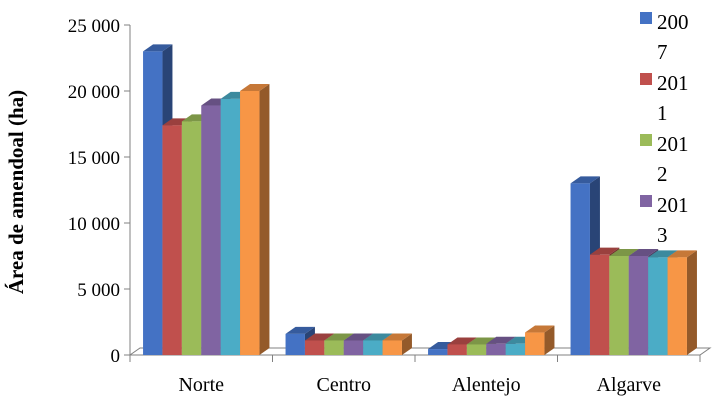 The height and width of the screenshot is (407, 714). What do you see at coordinates (94, 92) in the screenshot?
I see `y-tick-label: 20 000` at bounding box center [94, 92].